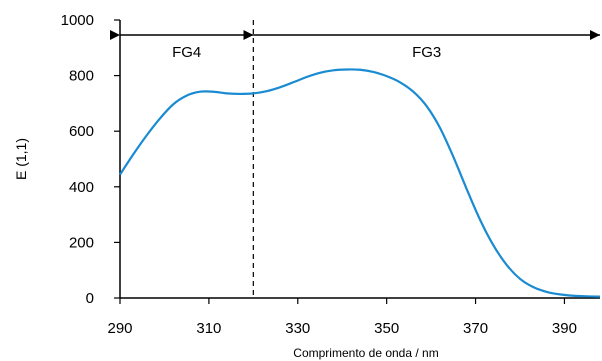 This screenshot has height=361, width=602. I want to click on y-tick-label: 400, so click(81, 187).